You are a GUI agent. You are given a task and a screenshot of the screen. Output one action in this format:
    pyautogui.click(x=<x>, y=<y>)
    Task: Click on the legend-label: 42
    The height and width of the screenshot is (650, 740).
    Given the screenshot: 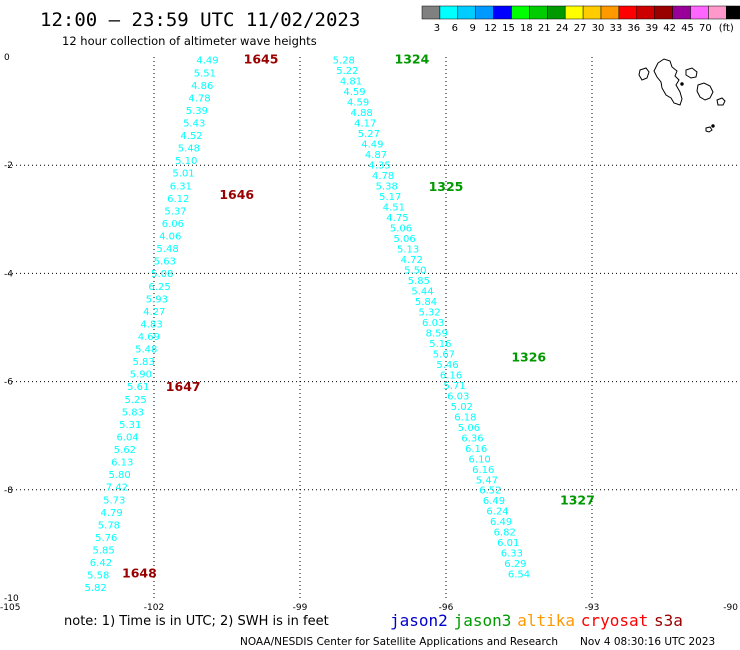 What is the action you would take?
    pyautogui.click(x=669, y=28)
    